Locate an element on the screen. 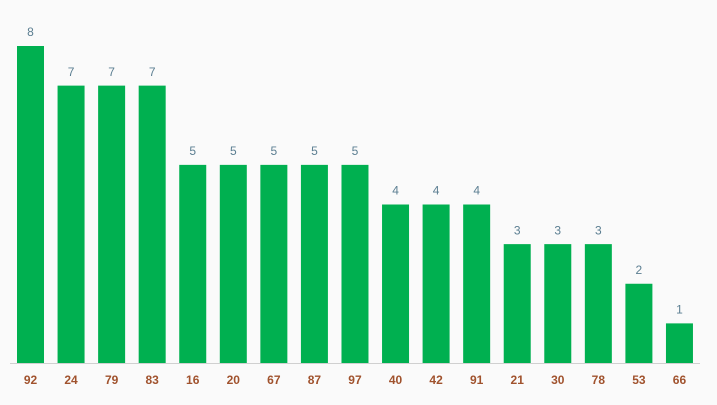 Image resolution: width=717 pixels, height=405 pixels. x-tick-label: 30 is located at coordinates (558, 380).